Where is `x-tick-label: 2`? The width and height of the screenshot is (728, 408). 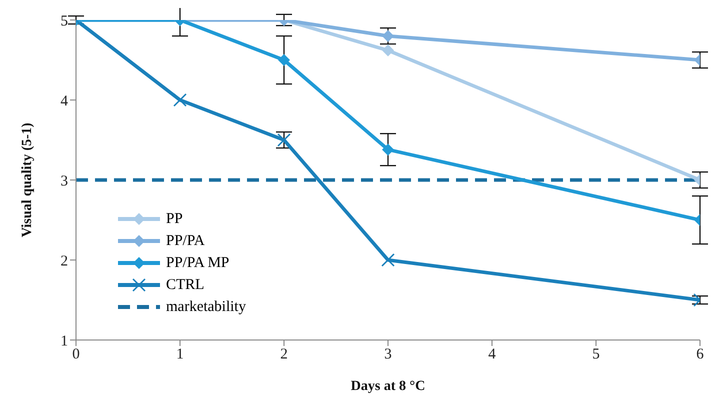
x-tick-label: 2 is located at coordinates (284, 354).